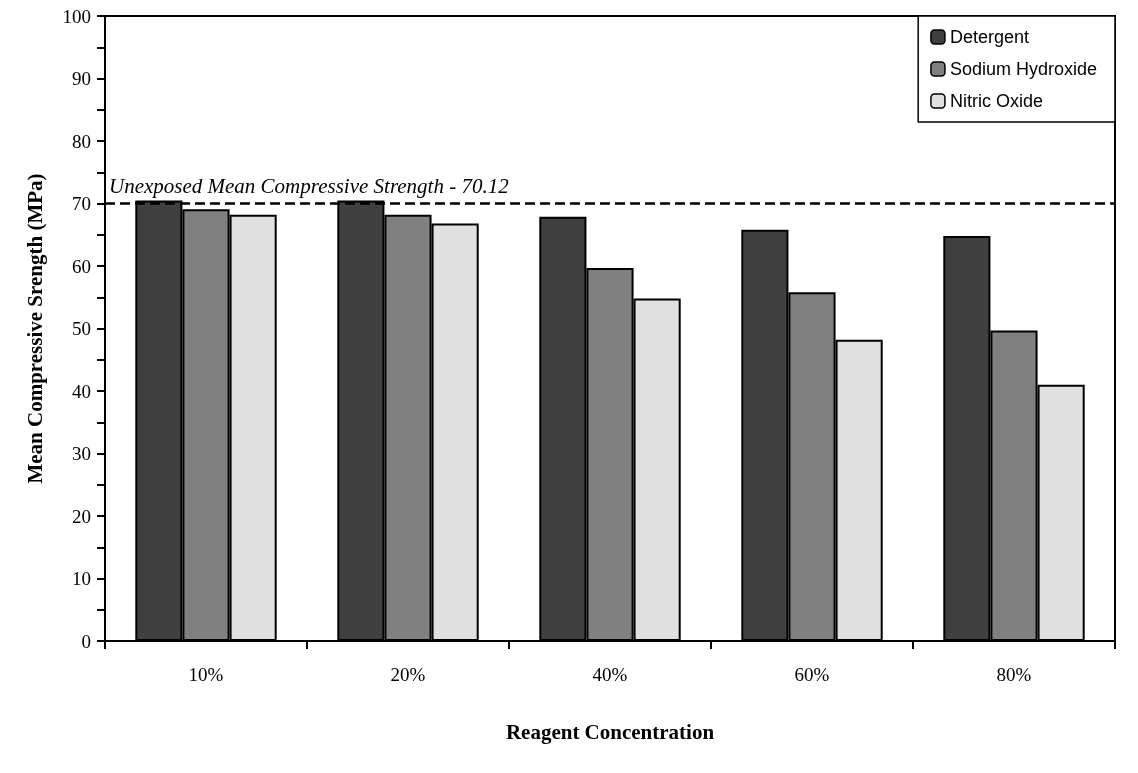  Describe the element at coordinates (86, 641) in the screenshot. I see `y-tick-label: 0` at that location.